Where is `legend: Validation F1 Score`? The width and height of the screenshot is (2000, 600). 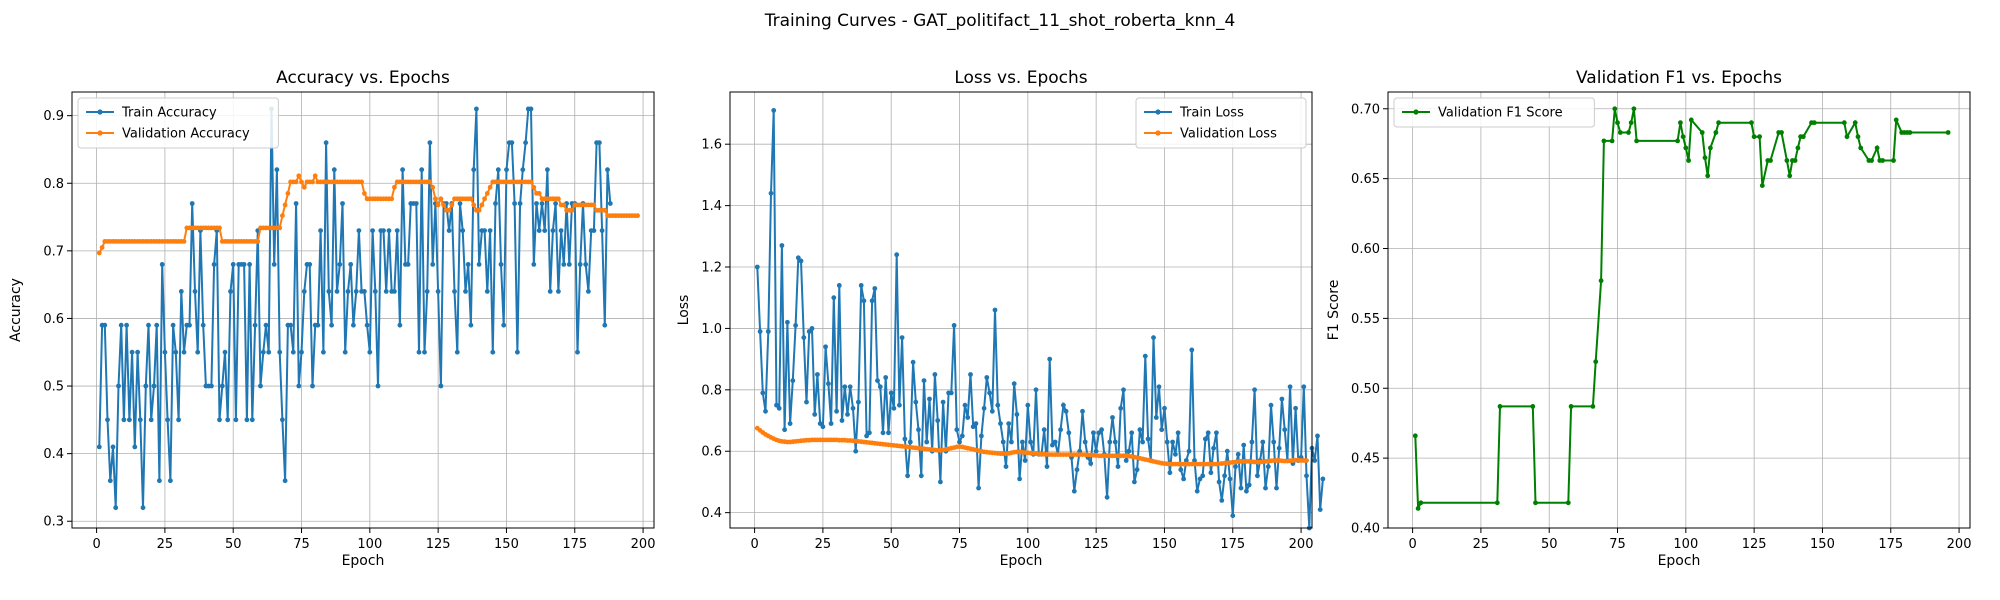 legend: Validation F1 Score is located at coordinates (1494, 112).